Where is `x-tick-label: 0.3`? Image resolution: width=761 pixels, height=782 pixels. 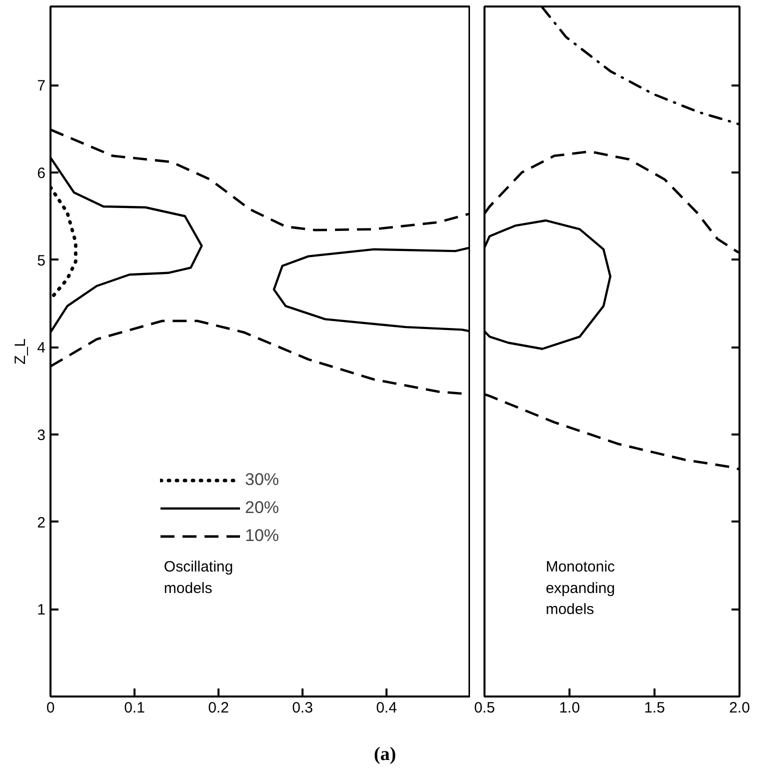
x-tick-label: 0.3 is located at coordinates (302, 708).